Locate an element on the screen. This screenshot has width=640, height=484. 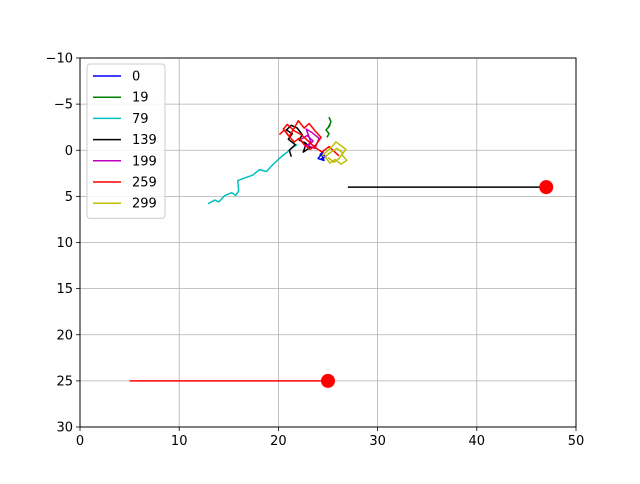
legend-label: 0 is located at coordinates (136, 77).